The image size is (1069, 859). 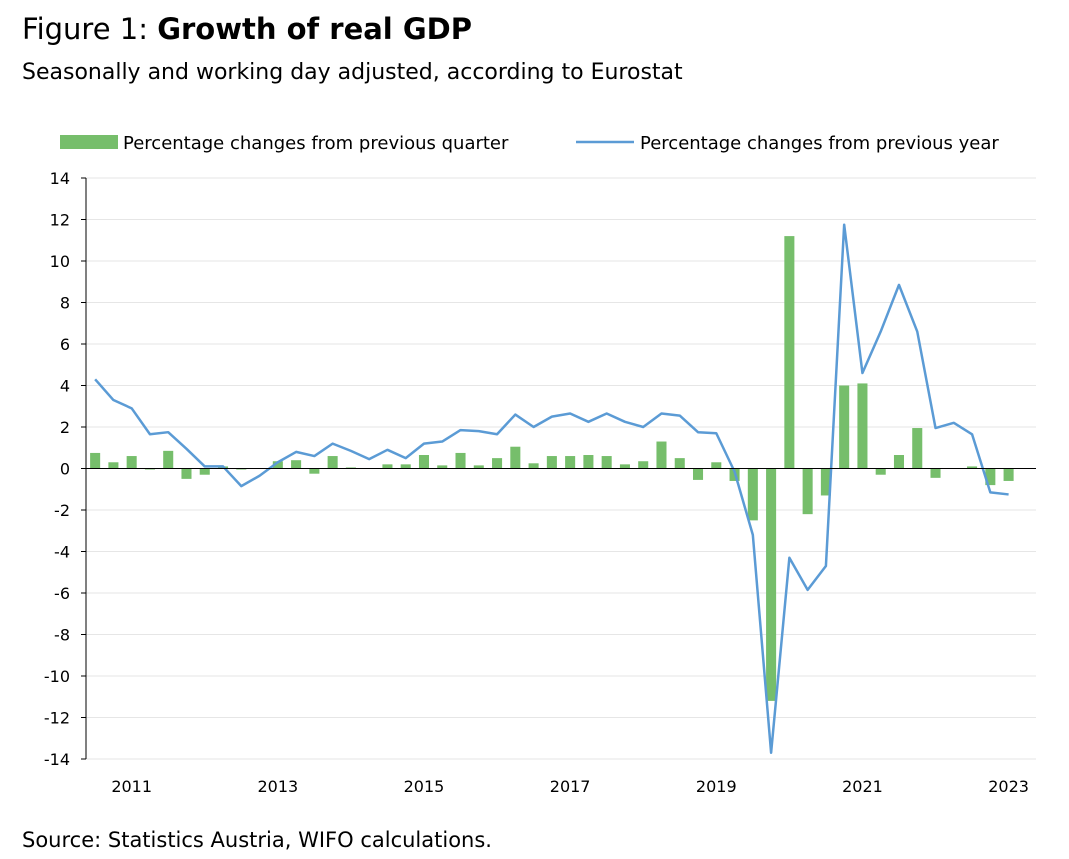 I want to click on y-tick-label: -8, so click(x=62, y=635).